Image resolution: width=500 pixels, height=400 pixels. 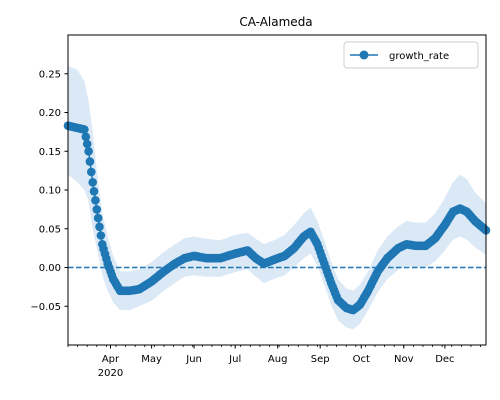 I want to click on y-tick-label: 0.05, so click(x=50, y=229).